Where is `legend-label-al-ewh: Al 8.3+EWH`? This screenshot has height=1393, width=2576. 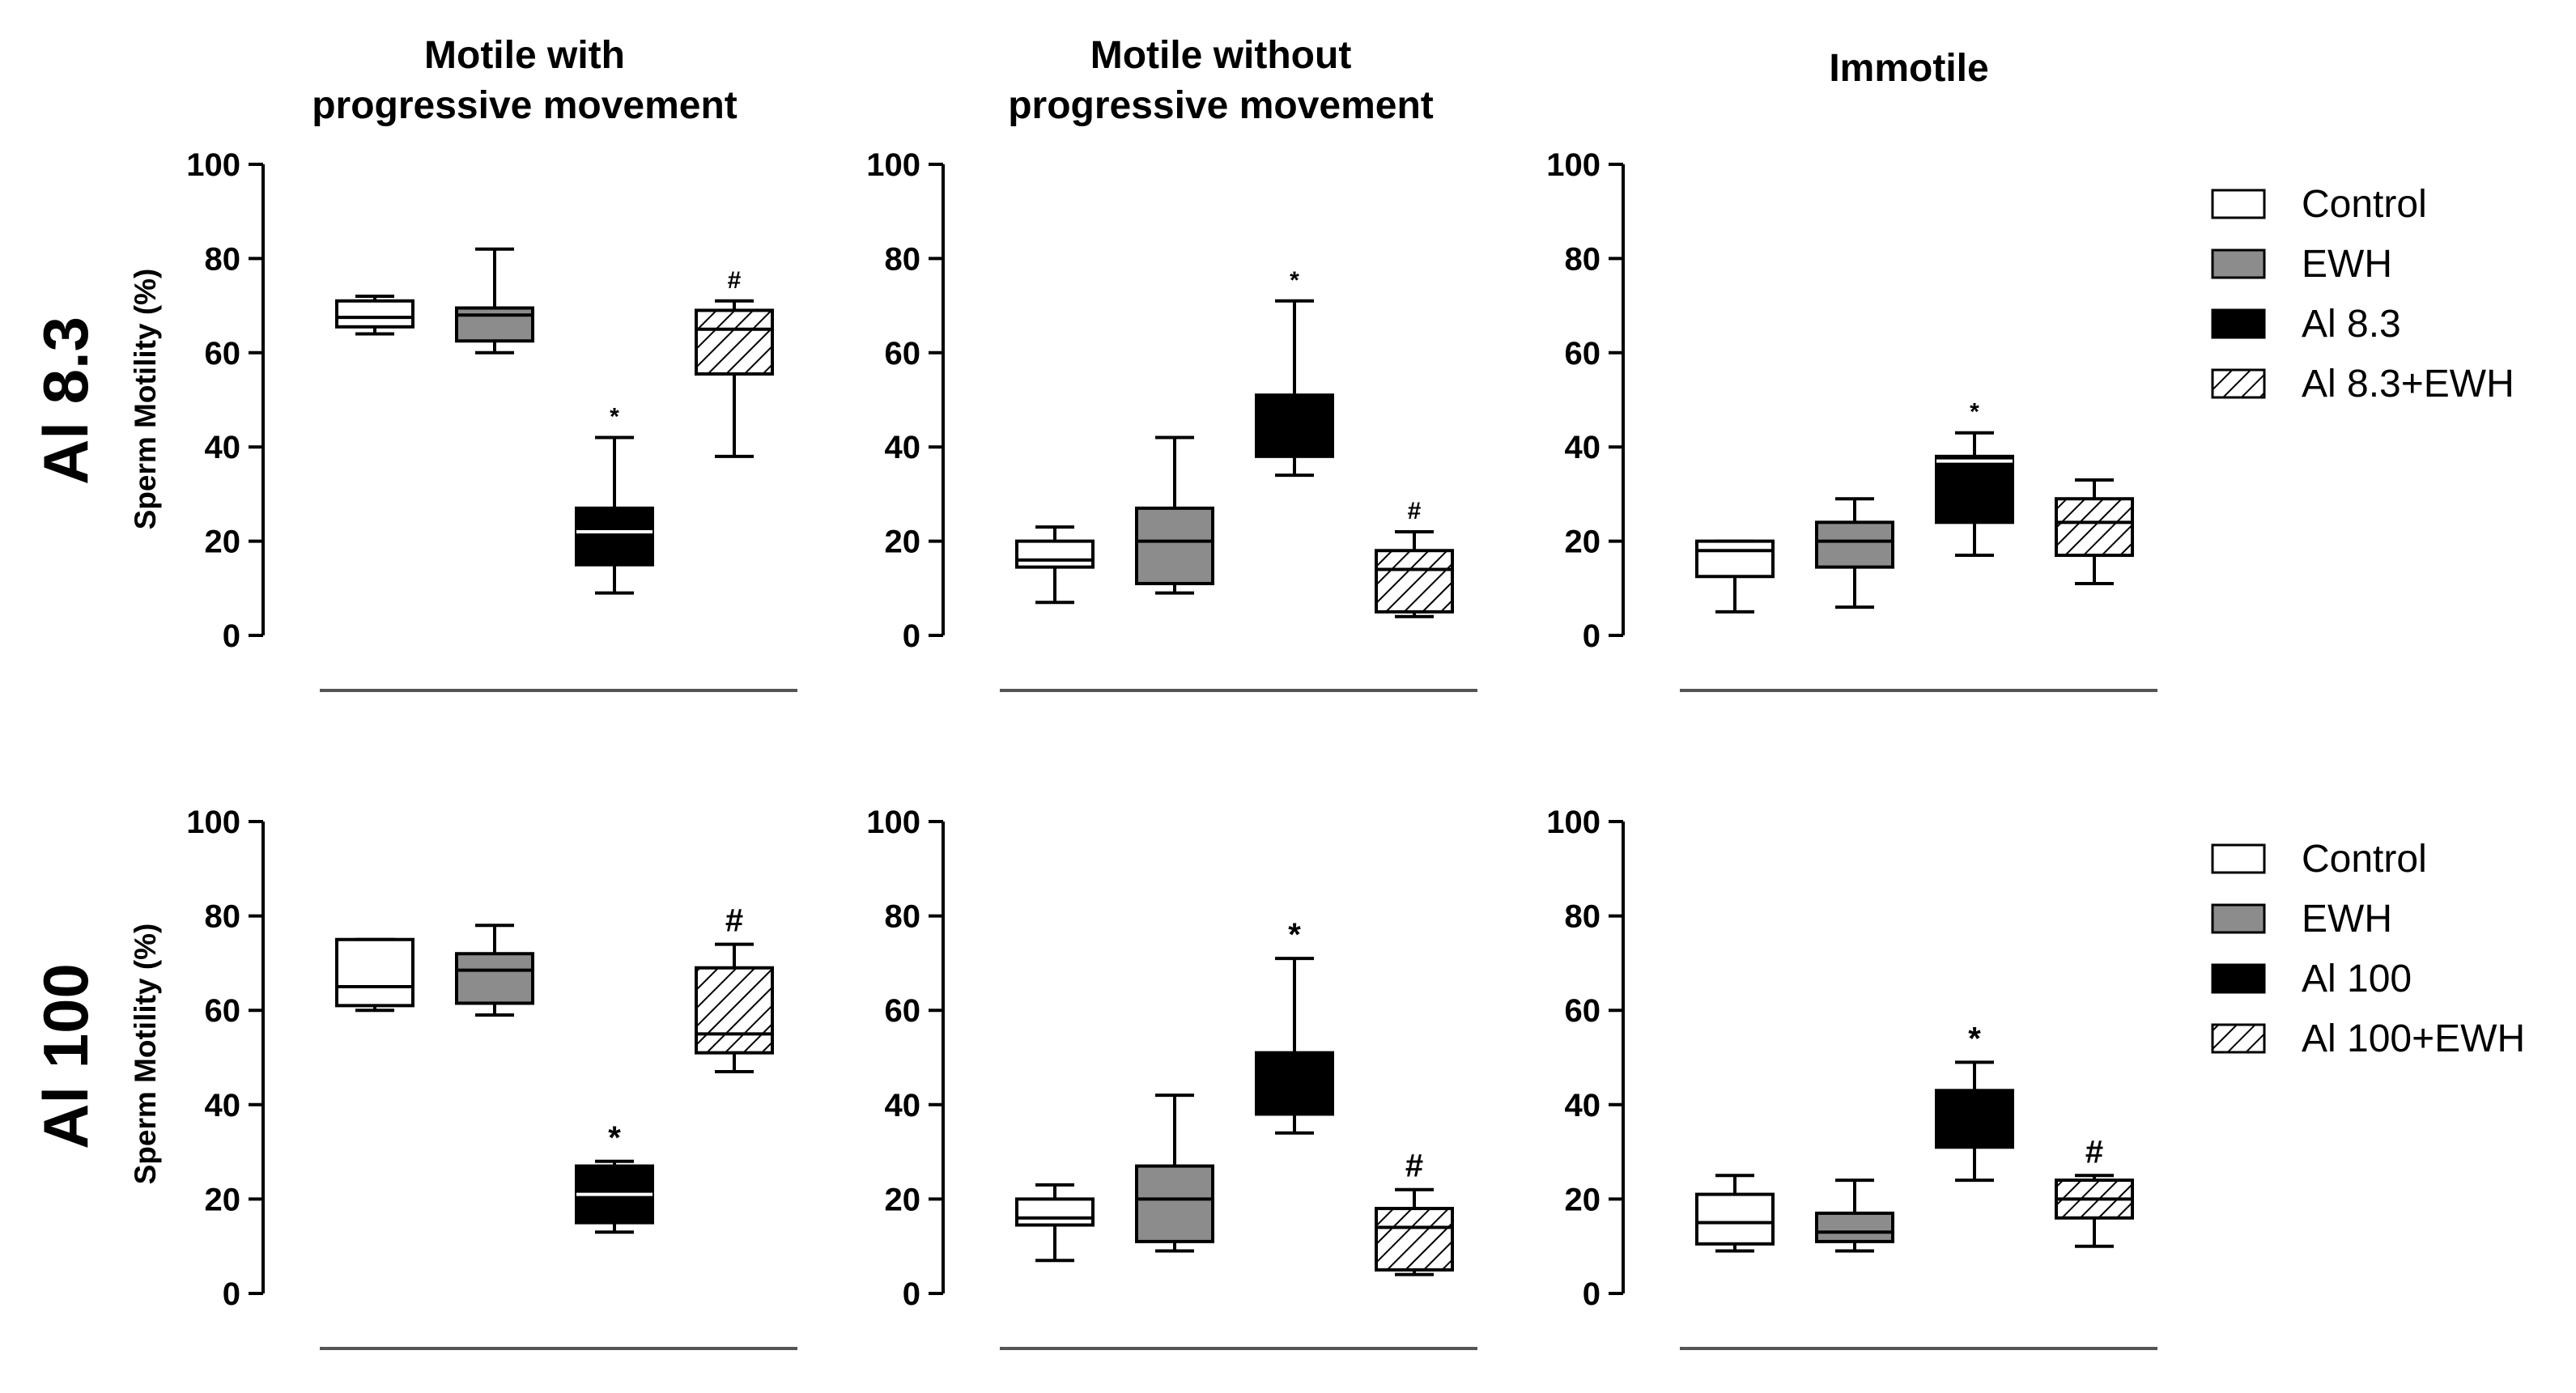 legend-label-al-ewh: Al 8.3+EWH is located at coordinates (2408, 385).